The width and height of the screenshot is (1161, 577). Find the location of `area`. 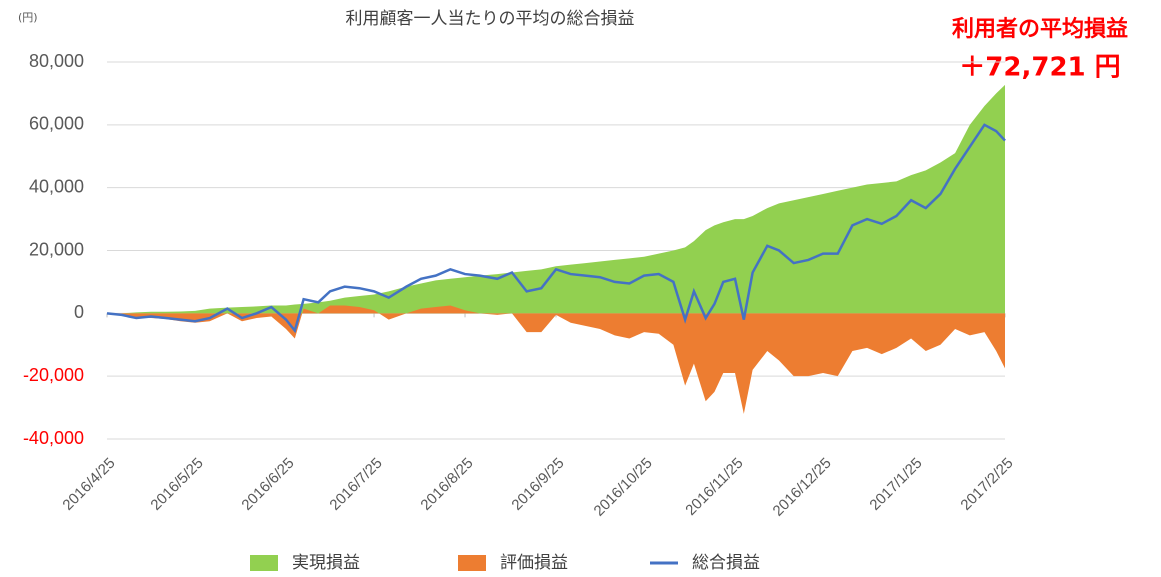

area is located at coordinates (556, 359).